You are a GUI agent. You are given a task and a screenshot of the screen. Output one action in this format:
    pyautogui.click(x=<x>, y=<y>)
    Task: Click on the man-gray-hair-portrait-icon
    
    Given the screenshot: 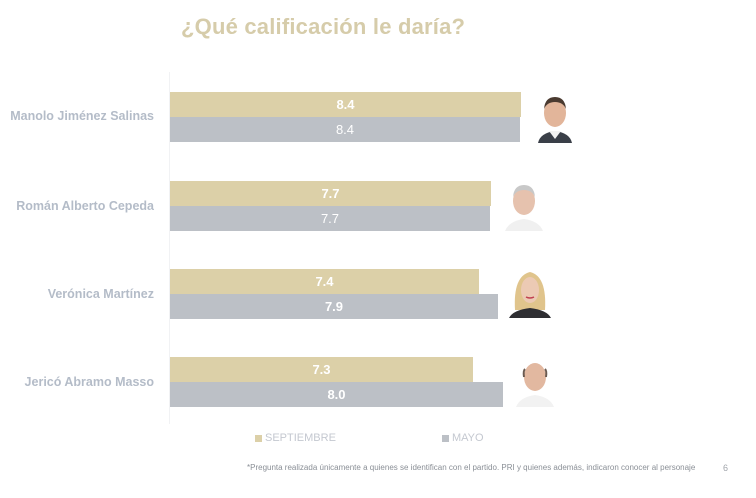 What is the action you would take?
    pyautogui.click(x=524, y=208)
    